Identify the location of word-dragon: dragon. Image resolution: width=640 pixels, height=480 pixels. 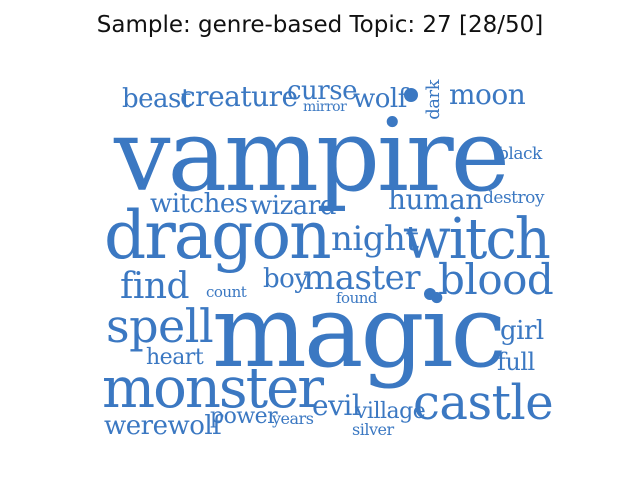
(217, 236).